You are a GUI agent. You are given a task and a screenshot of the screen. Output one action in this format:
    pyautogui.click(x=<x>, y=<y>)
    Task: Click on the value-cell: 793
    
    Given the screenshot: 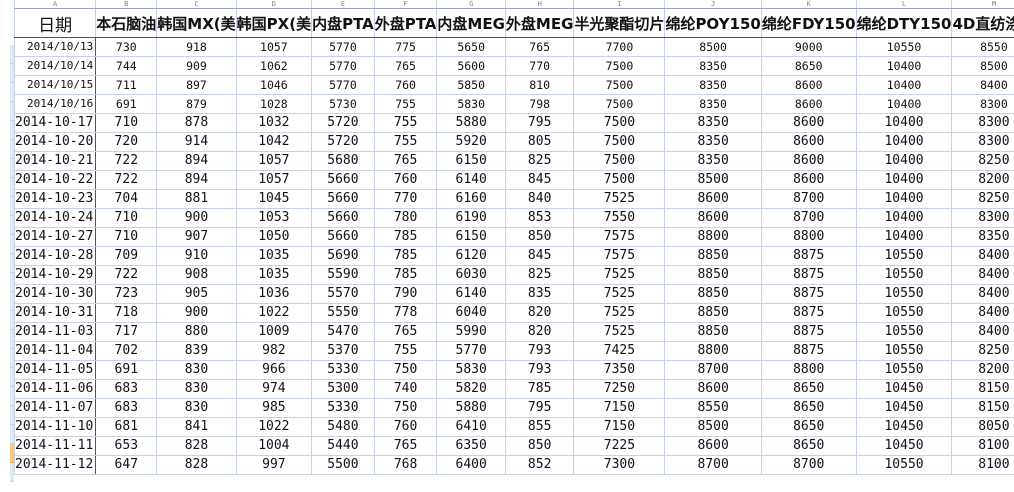 What is the action you would take?
    pyautogui.click(x=539, y=370)
    